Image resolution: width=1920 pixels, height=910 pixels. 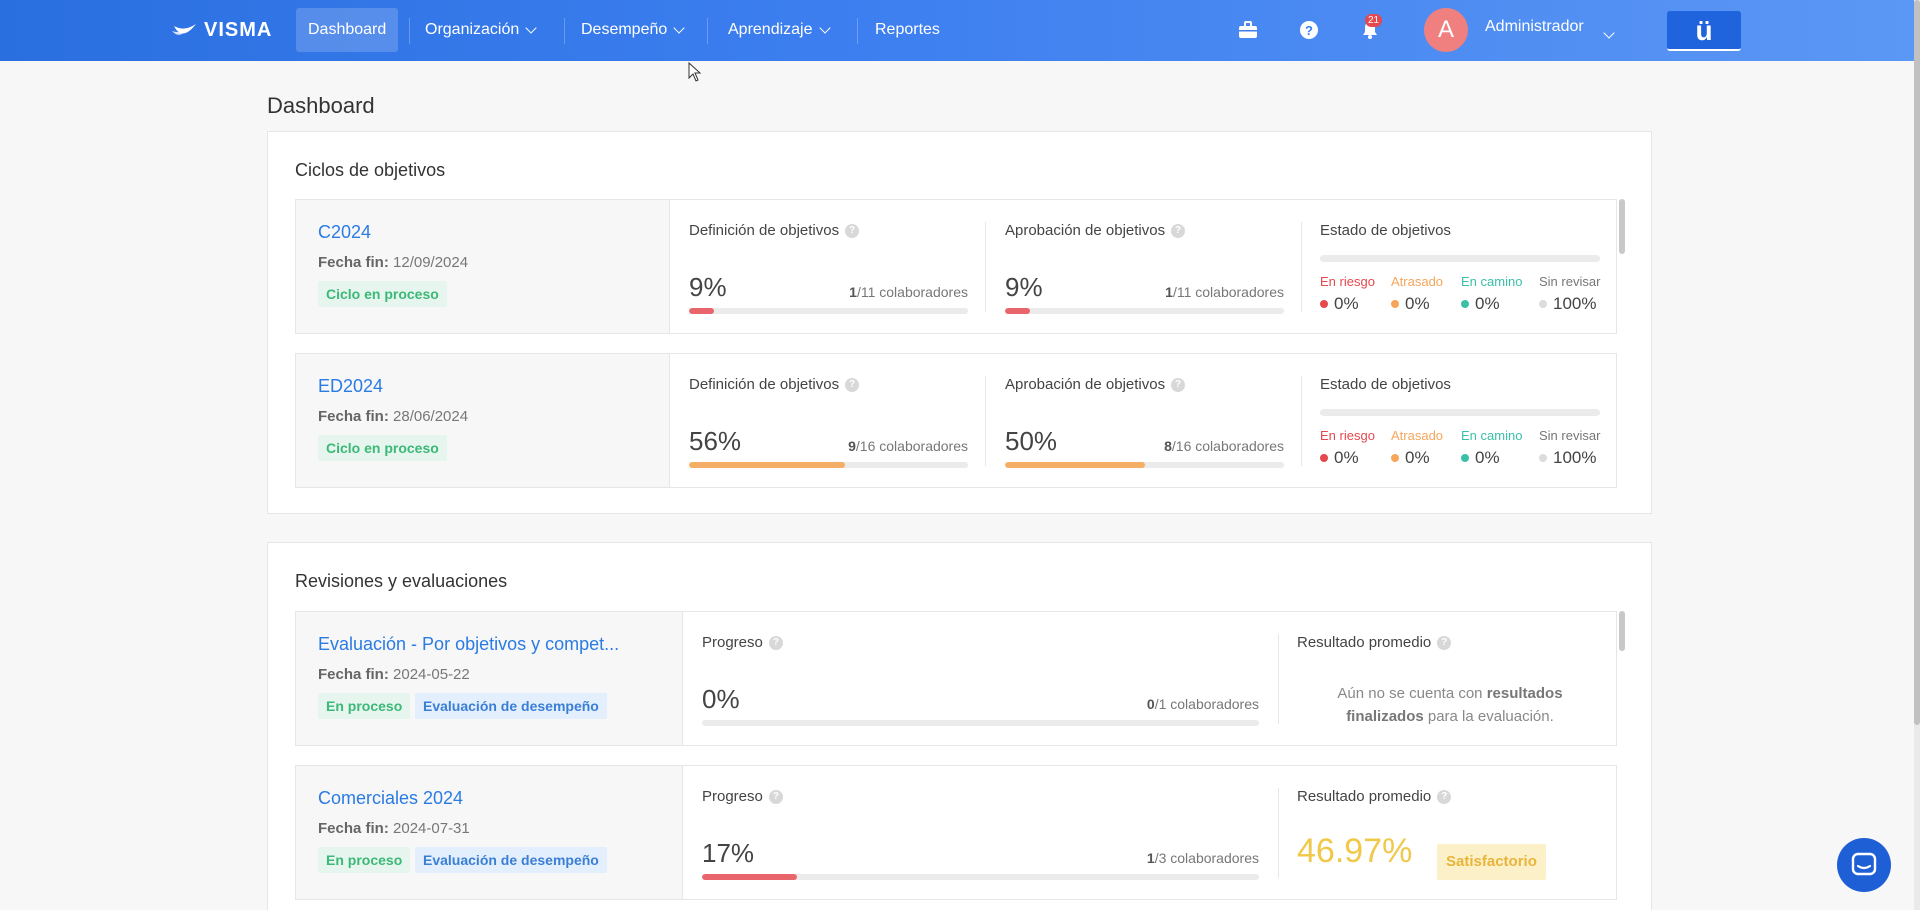 What do you see at coordinates (391, 798) in the screenshot?
I see `review-name-link: Comerciales 2024` at bounding box center [391, 798].